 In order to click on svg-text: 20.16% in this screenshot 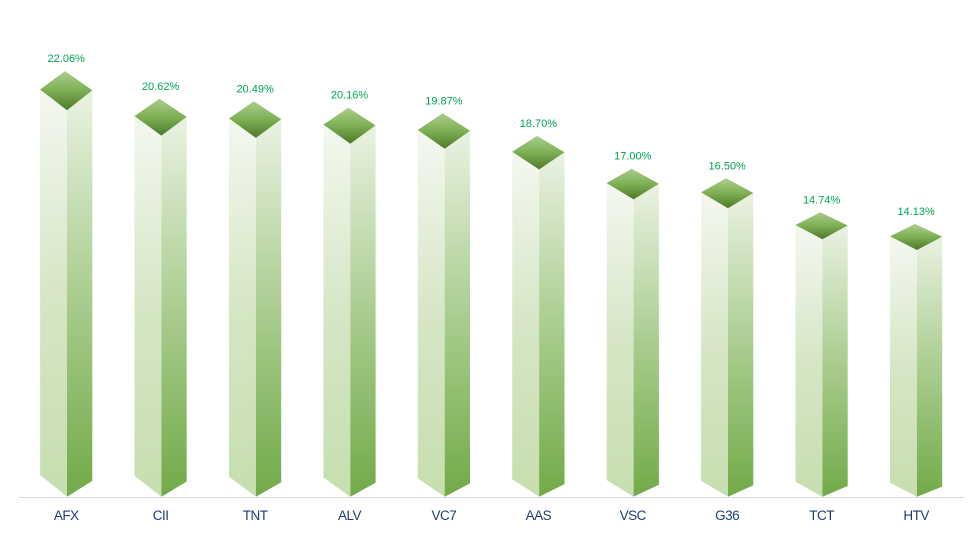, I will do `click(350, 96)`.